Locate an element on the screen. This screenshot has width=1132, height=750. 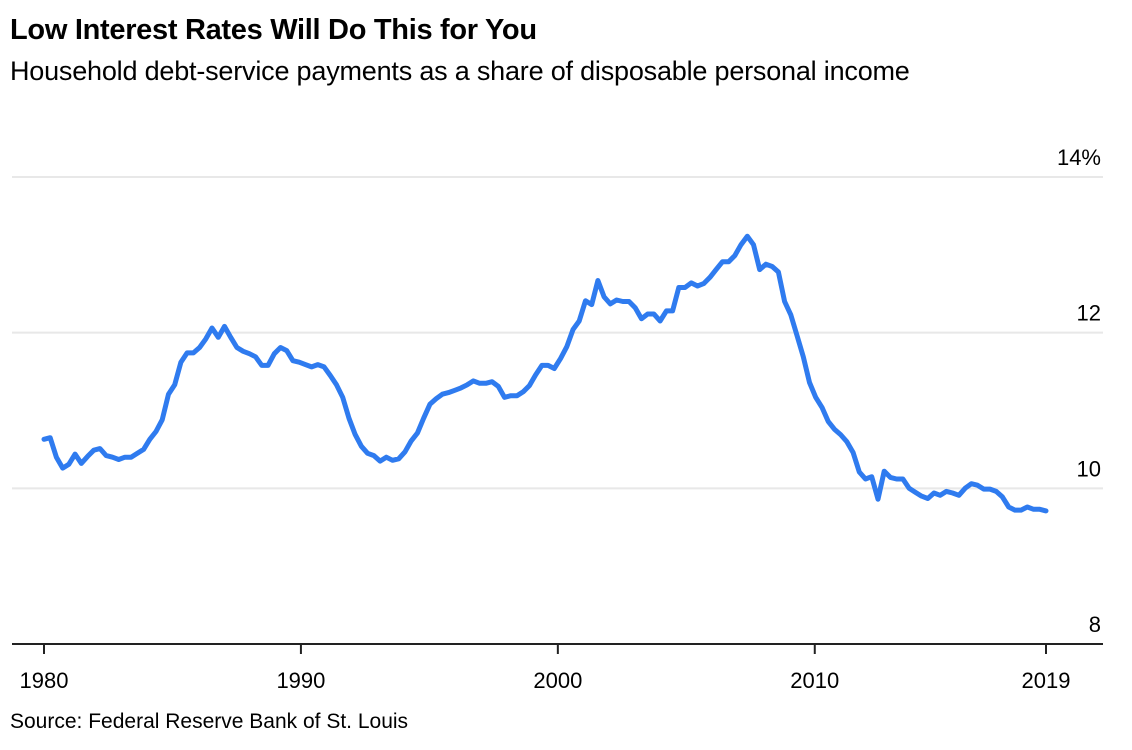
y-tick-label: 14% is located at coordinates (1079, 157).